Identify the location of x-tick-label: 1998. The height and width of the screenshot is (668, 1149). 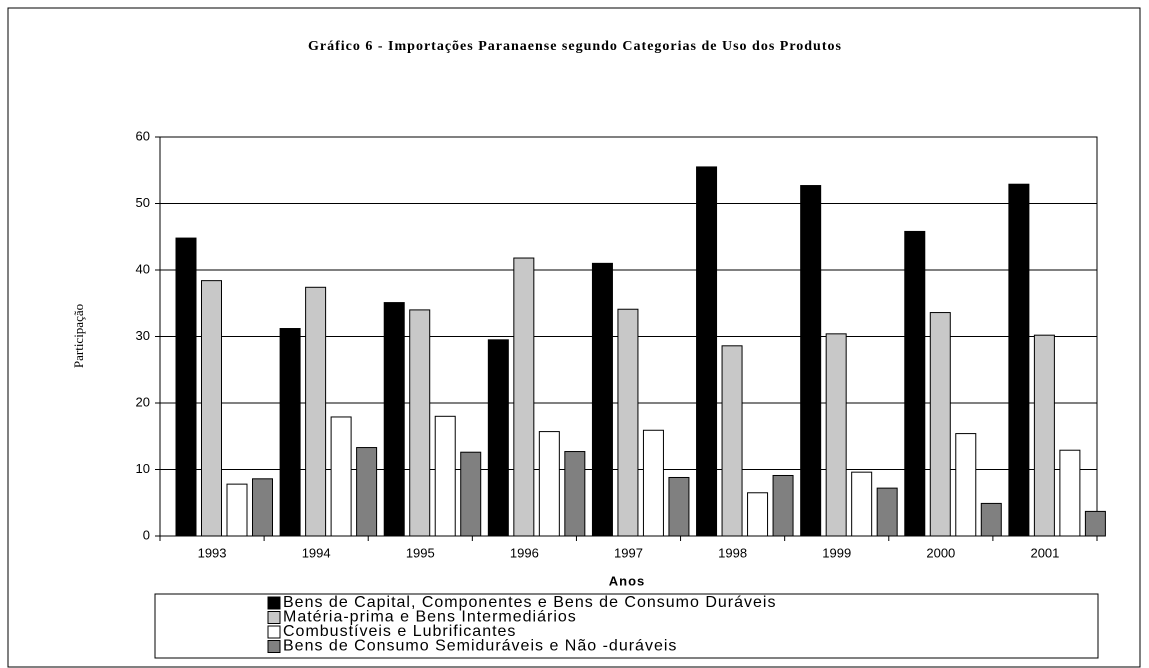
(732, 552).